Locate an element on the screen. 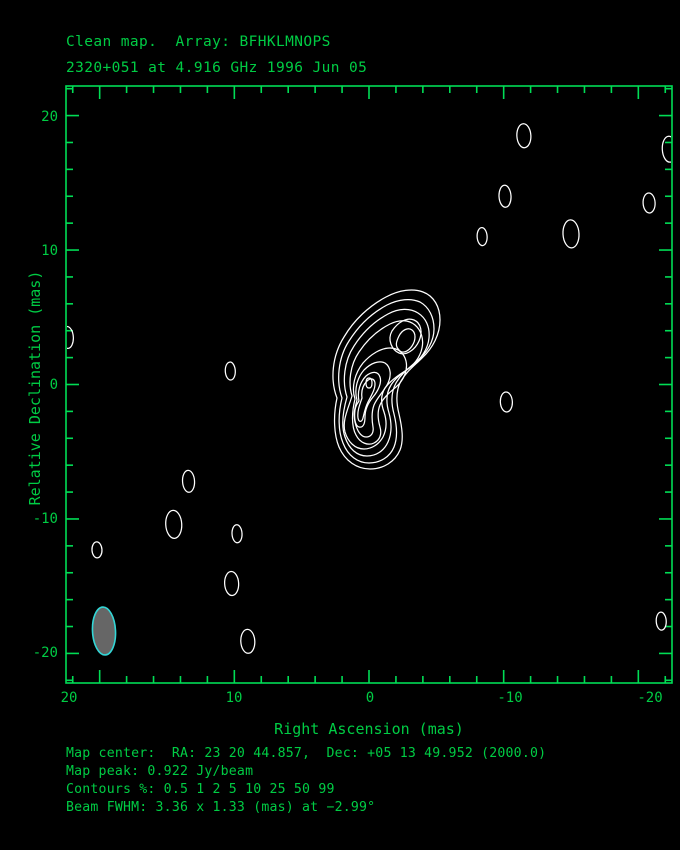 The height and width of the screenshot is (850, 680). contour-level-10-lobe is located at coordinates (405, 336).